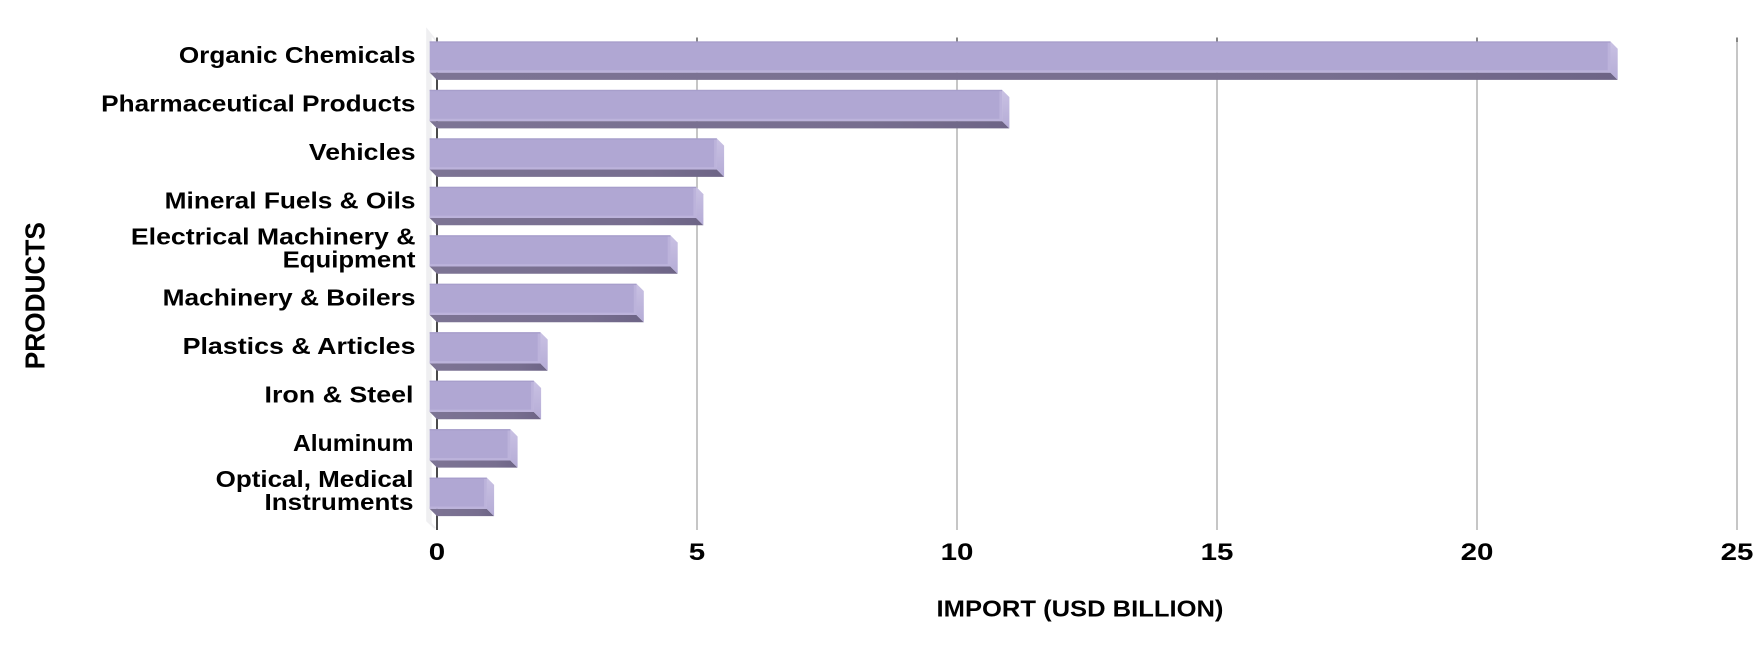  I want to click on svg-text: Iron & Steel, so click(339, 395).